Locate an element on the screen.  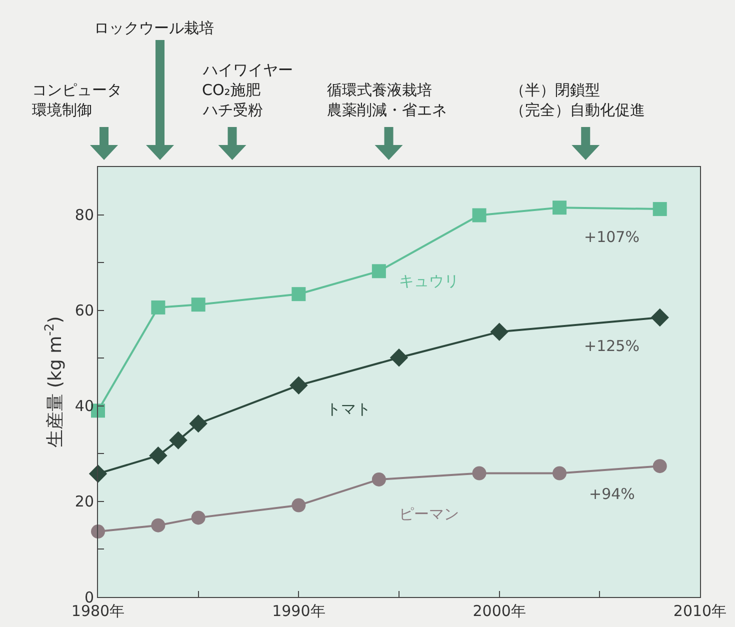
annotation: +94% is located at coordinates (612, 494).